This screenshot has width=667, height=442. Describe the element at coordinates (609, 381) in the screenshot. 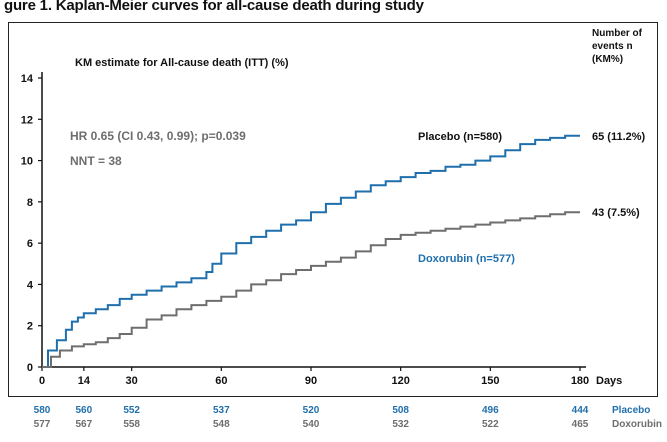

I see `x-axis-label: Days` at that location.